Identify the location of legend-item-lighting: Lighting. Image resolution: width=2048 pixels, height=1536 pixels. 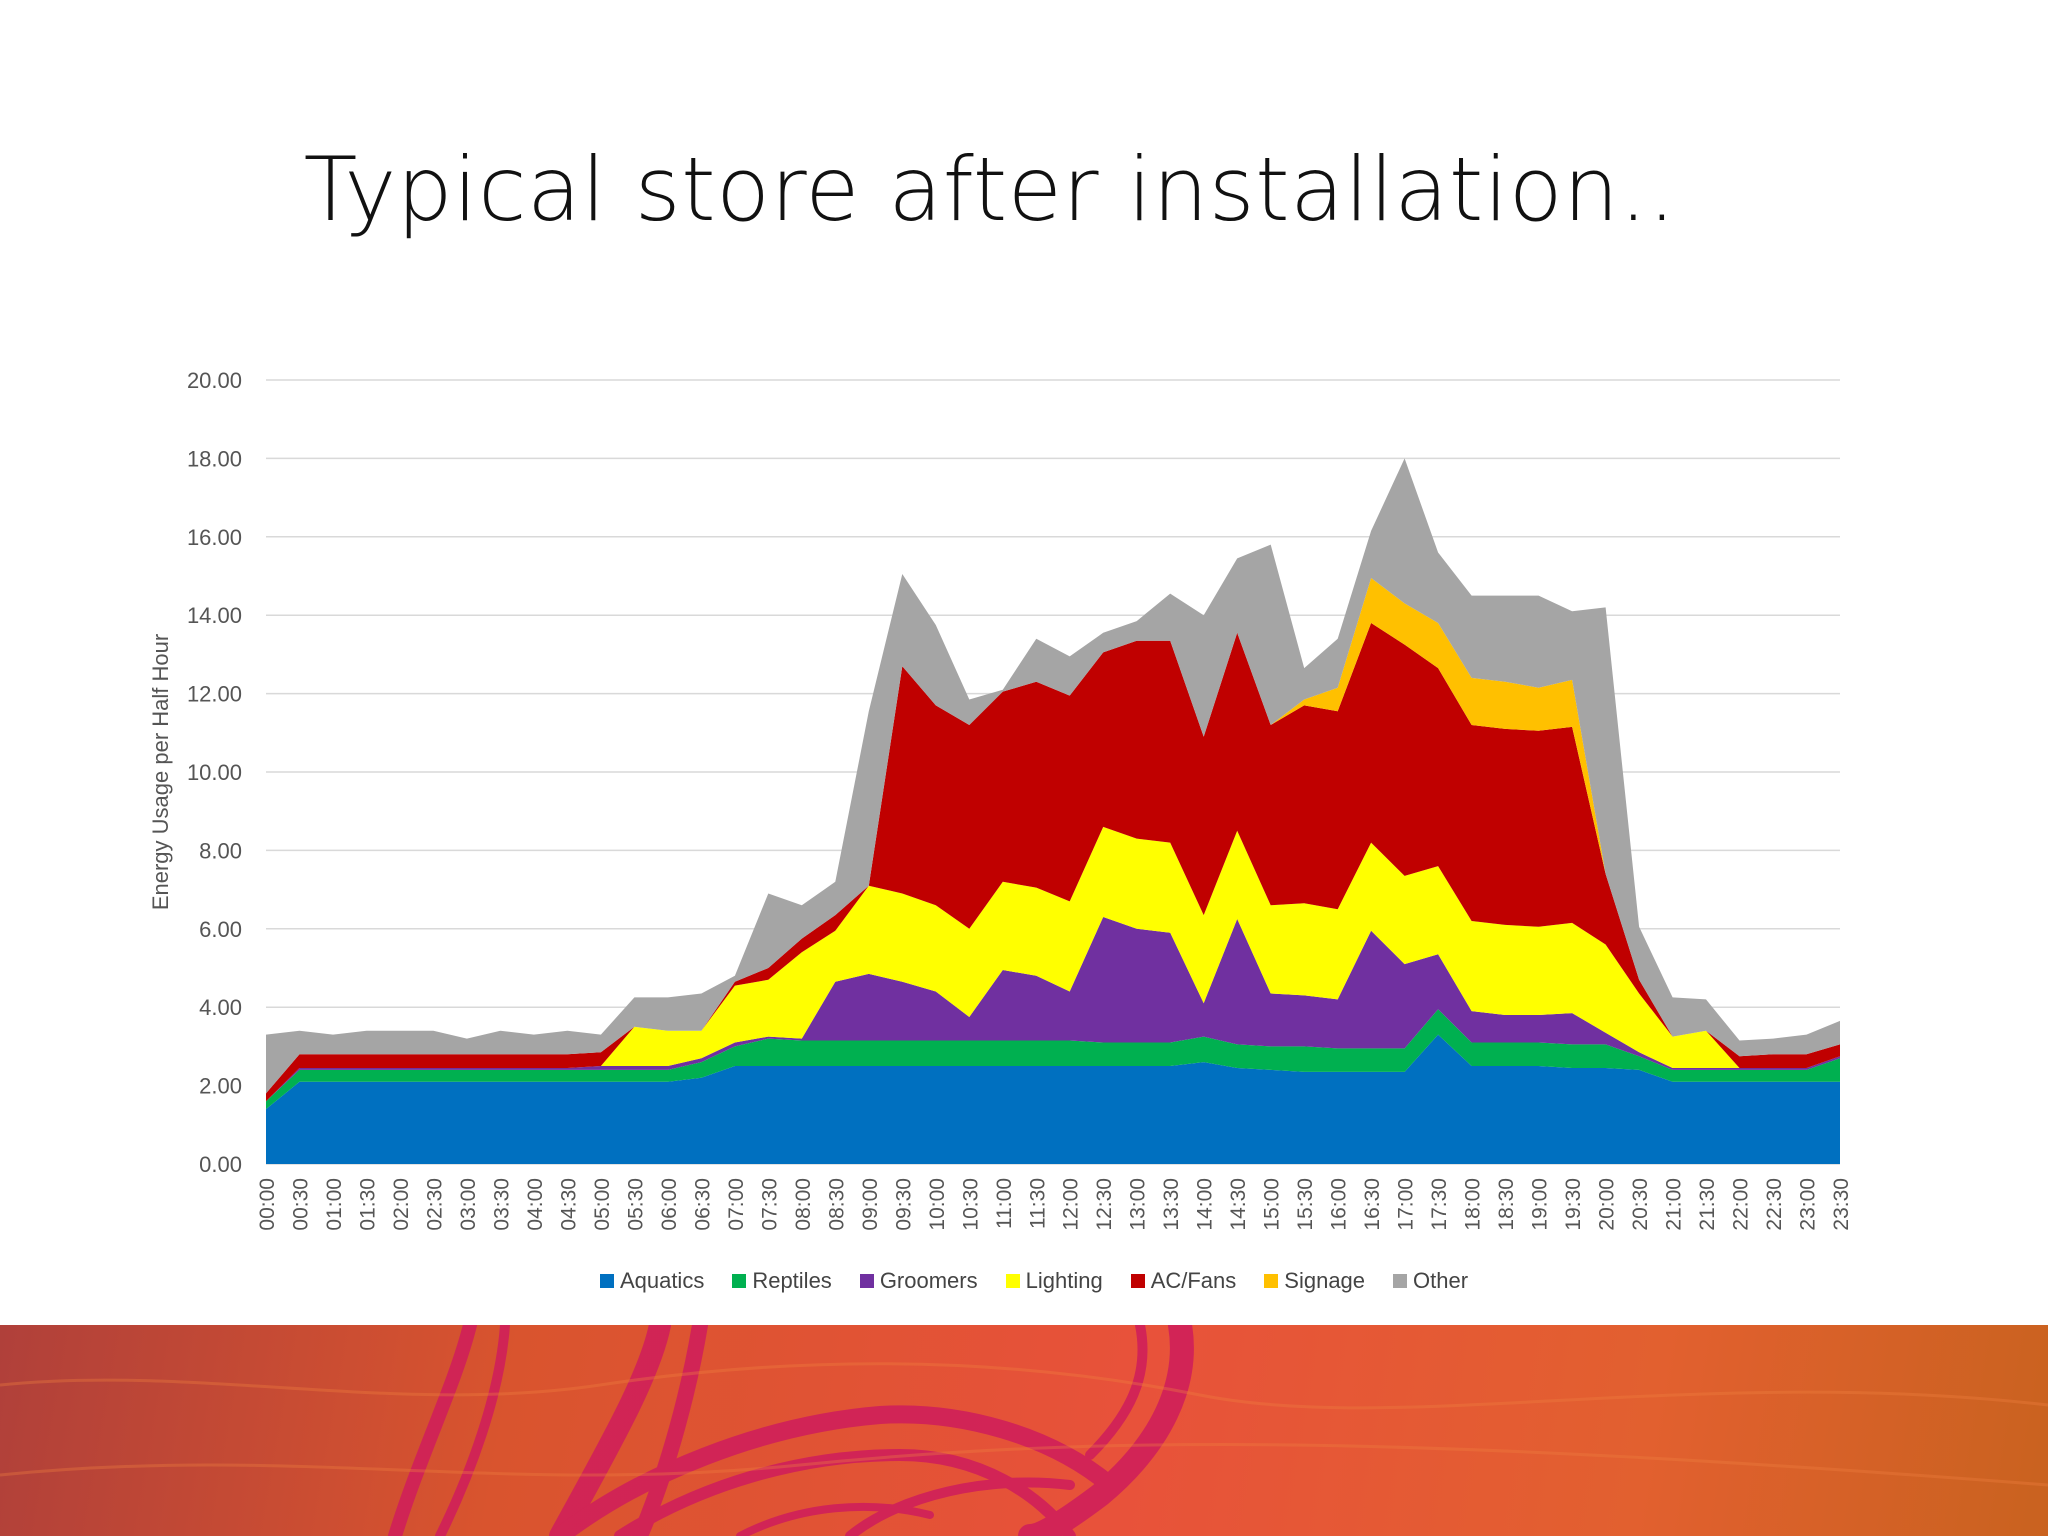
(1054, 1281).